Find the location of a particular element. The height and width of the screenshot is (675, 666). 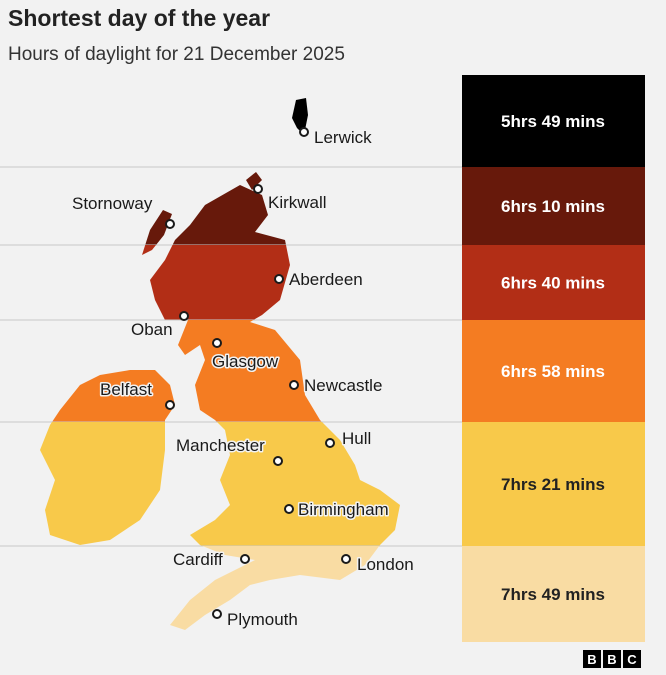

legend-label: 7hrs 21 mins is located at coordinates (553, 484).